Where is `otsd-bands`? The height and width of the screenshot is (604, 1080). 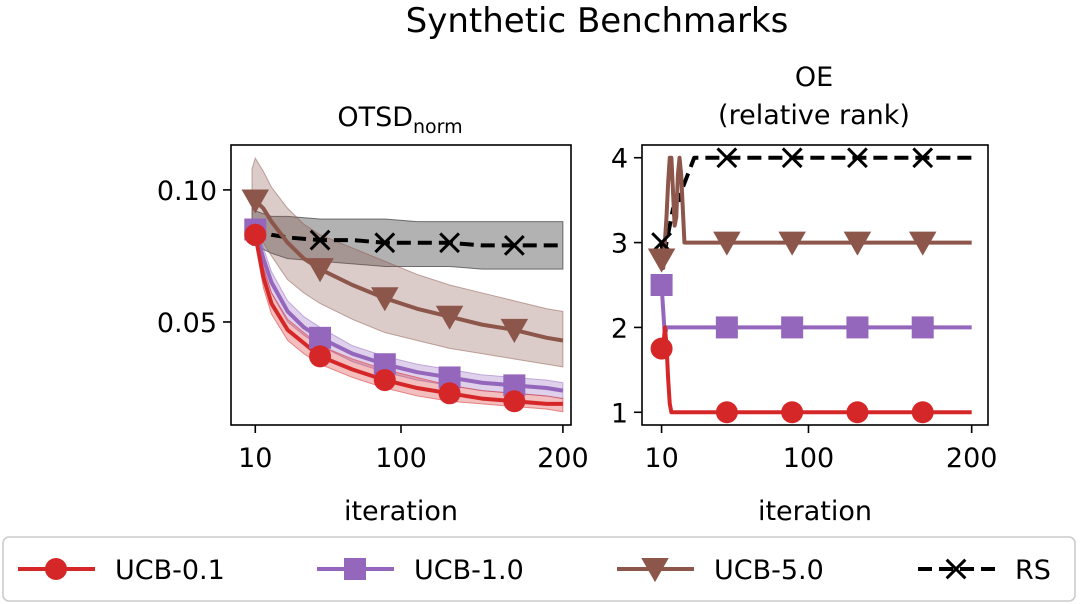 otsd-bands is located at coordinates (407, 285).